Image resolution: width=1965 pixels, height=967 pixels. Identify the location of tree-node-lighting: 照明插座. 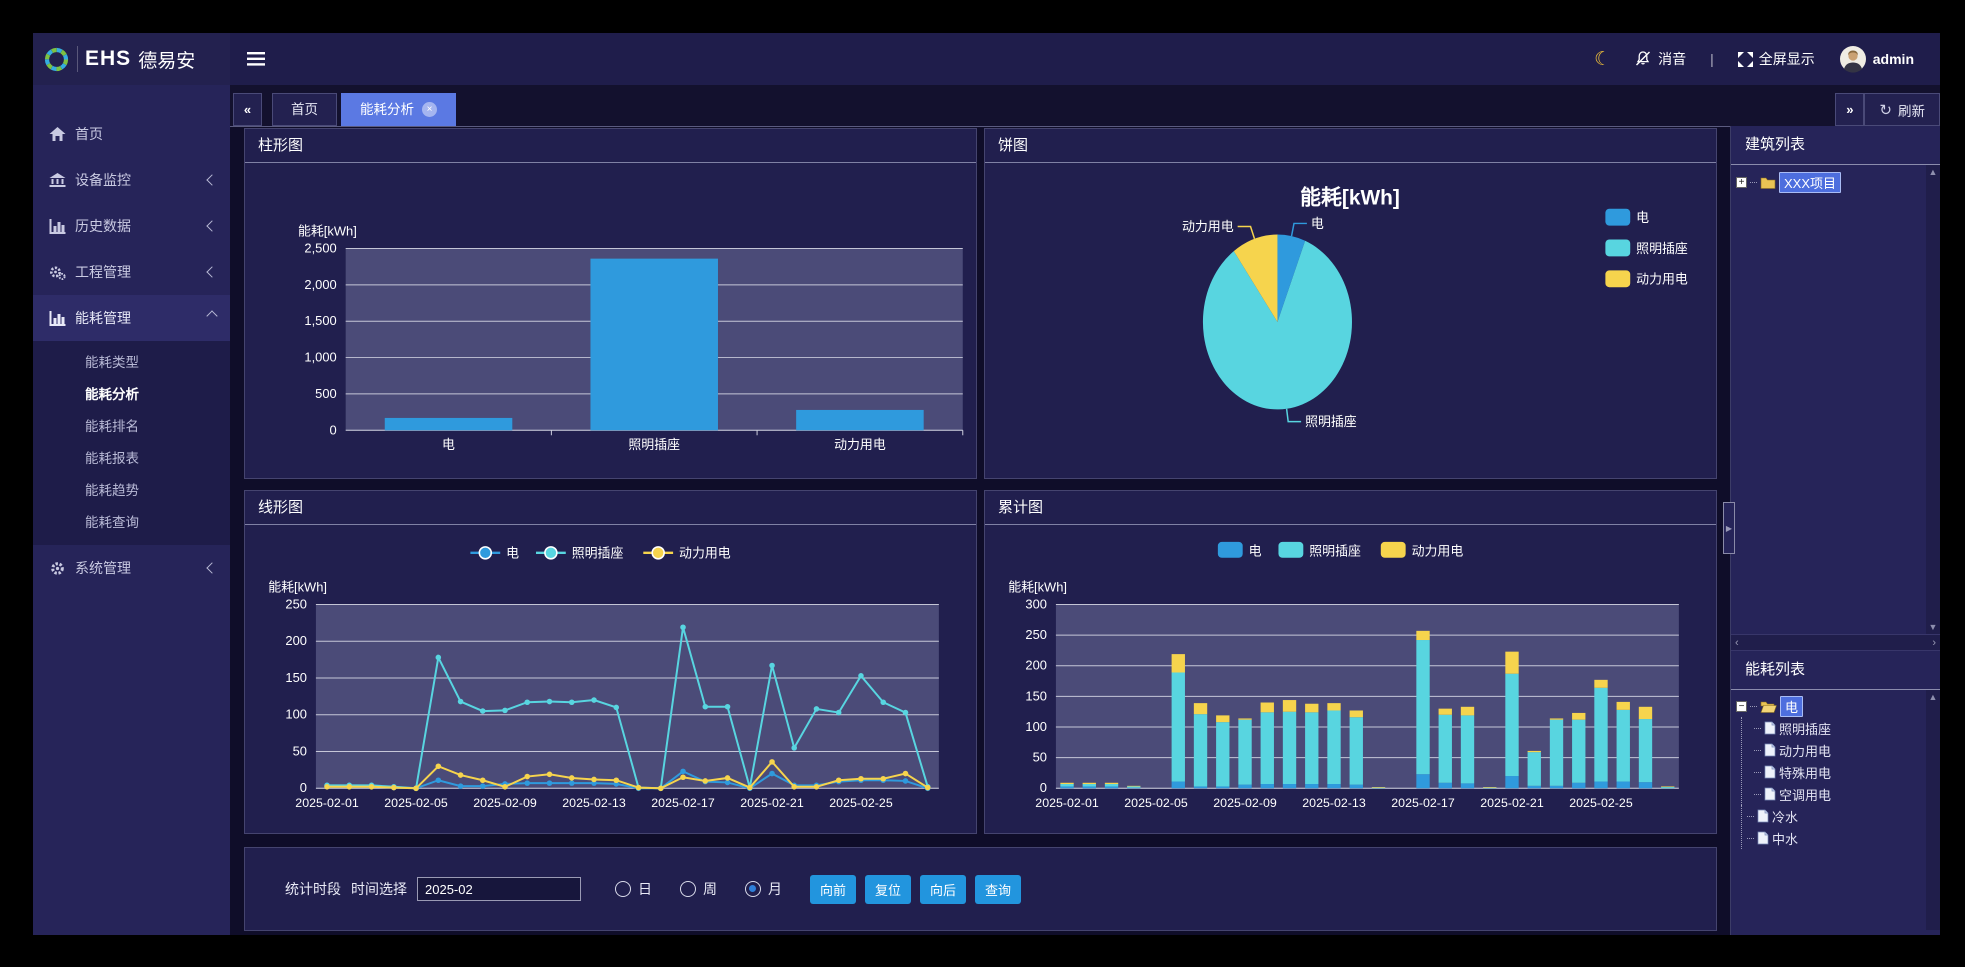
(1841, 728).